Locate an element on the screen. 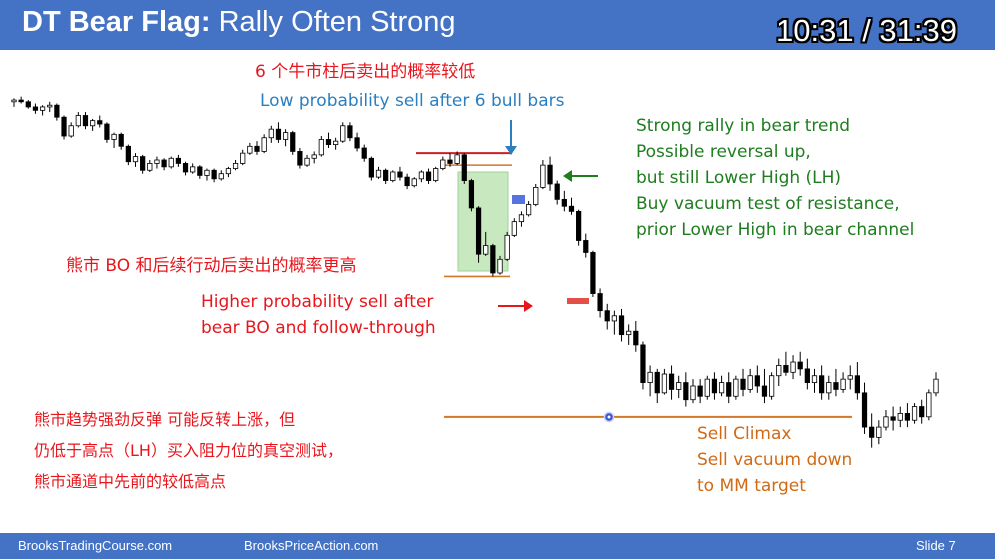 This screenshot has height=559, width=995. footer-link-trading-course: BrooksTradingCourse.com is located at coordinates (95, 545).